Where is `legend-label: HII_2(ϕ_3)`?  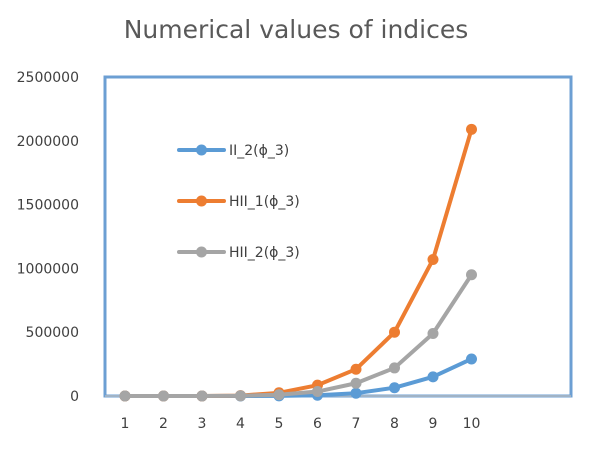 legend-label: HII_2(ϕ_3) is located at coordinates (264, 253).